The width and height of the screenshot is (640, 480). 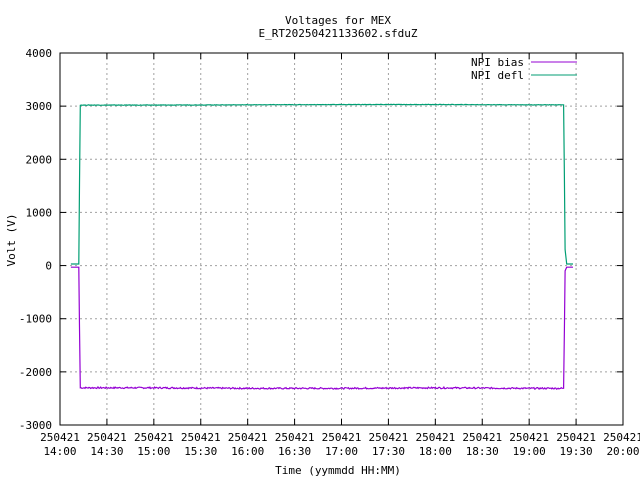 What do you see at coordinates (388, 451) in the screenshot?
I see `x-tick-time: 17:30` at bounding box center [388, 451].